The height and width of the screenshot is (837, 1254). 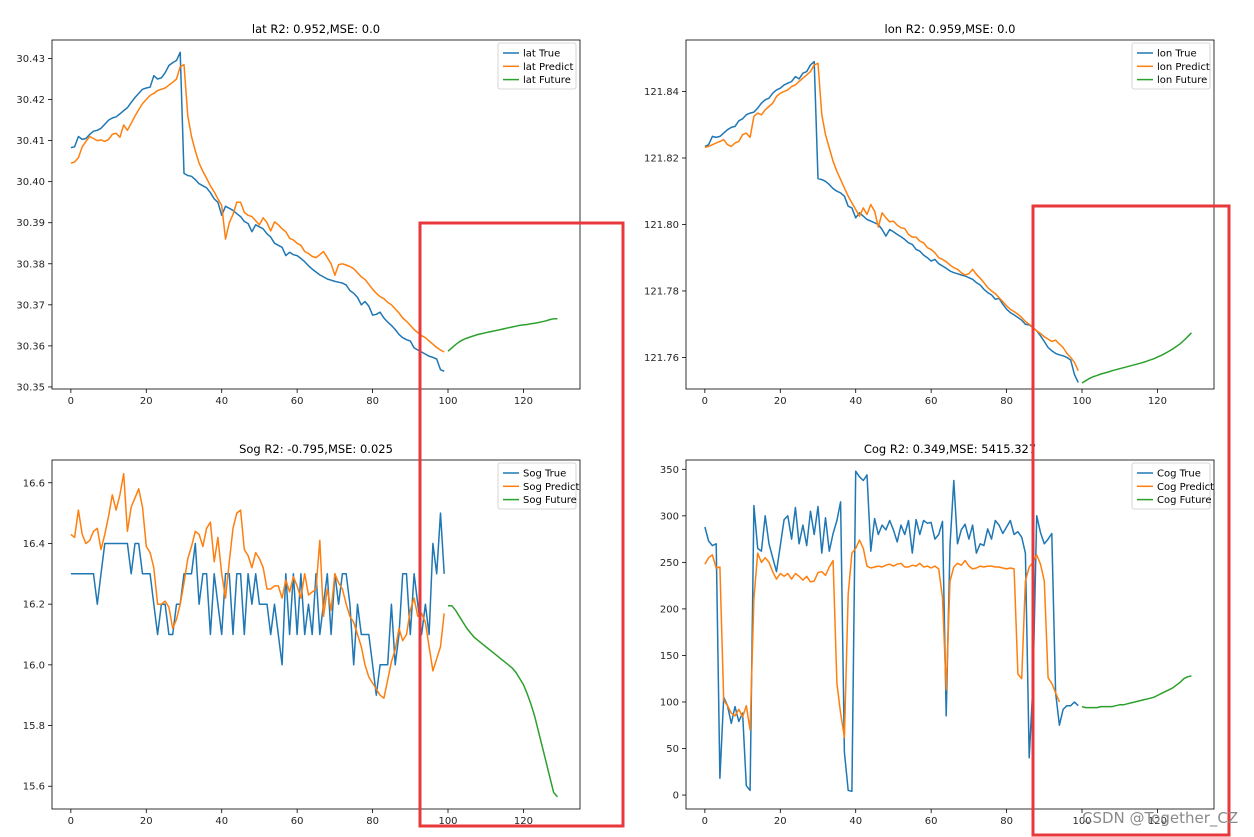 What do you see at coordinates (661, 158) in the screenshot?
I see `lon-ytick-label: 121.82` at bounding box center [661, 158].